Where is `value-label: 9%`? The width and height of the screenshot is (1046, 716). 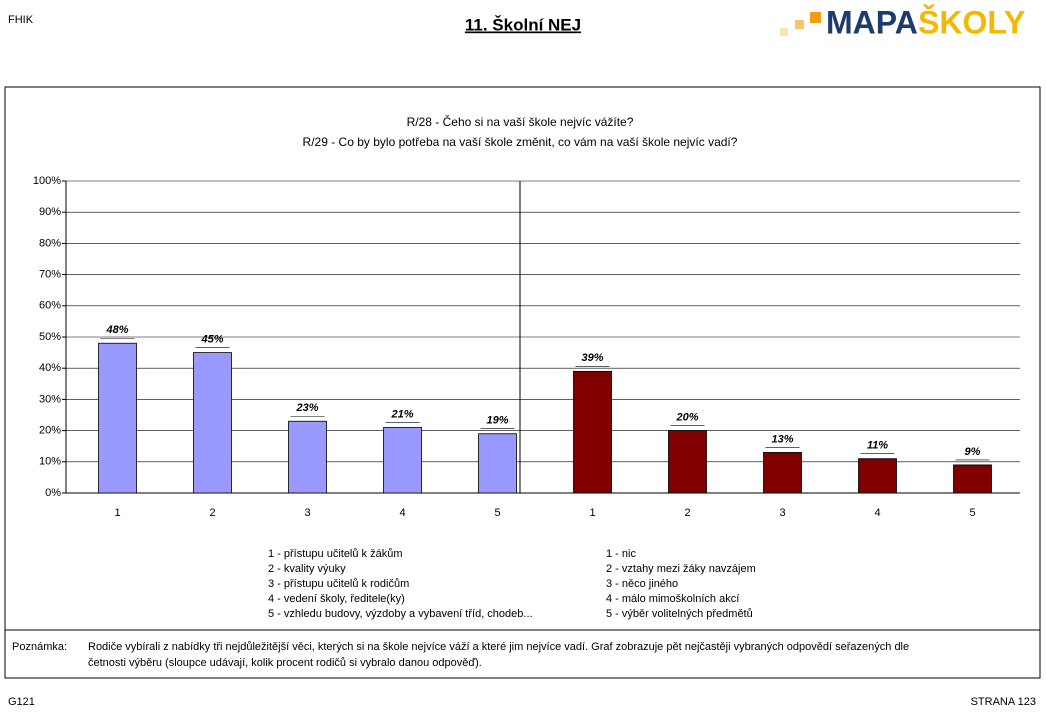 value-label: 9% is located at coordinates (973, 452).